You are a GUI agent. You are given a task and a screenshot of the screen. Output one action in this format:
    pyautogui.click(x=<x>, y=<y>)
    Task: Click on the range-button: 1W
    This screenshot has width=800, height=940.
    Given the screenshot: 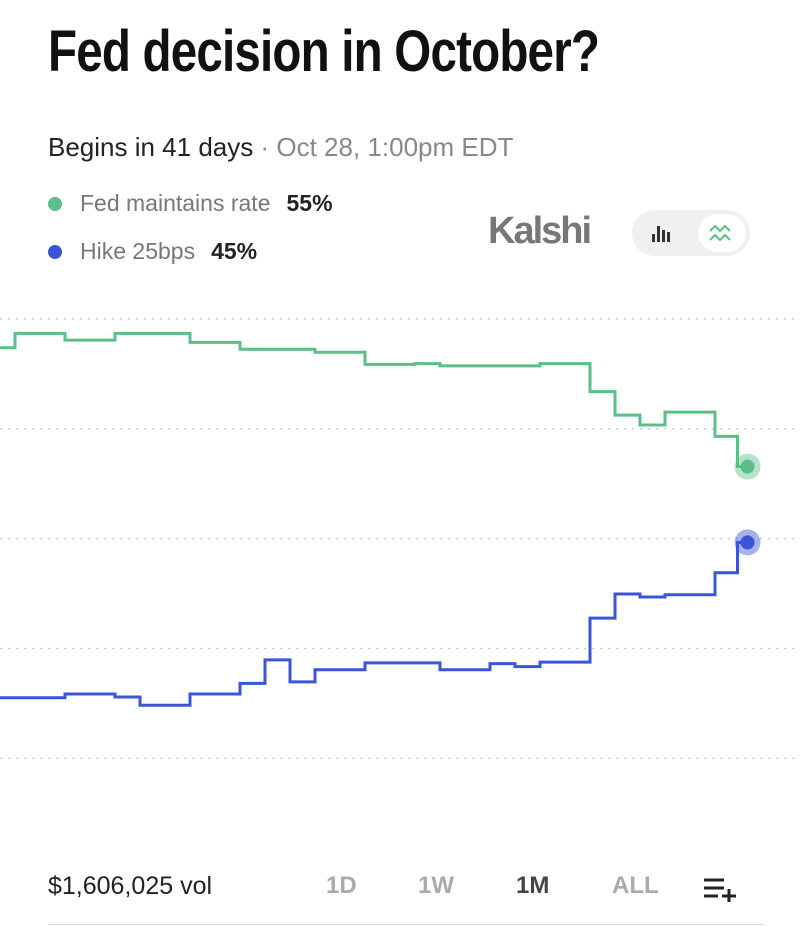 What is the action you would take?
    pyautogui.click(x=436, y=885)
    